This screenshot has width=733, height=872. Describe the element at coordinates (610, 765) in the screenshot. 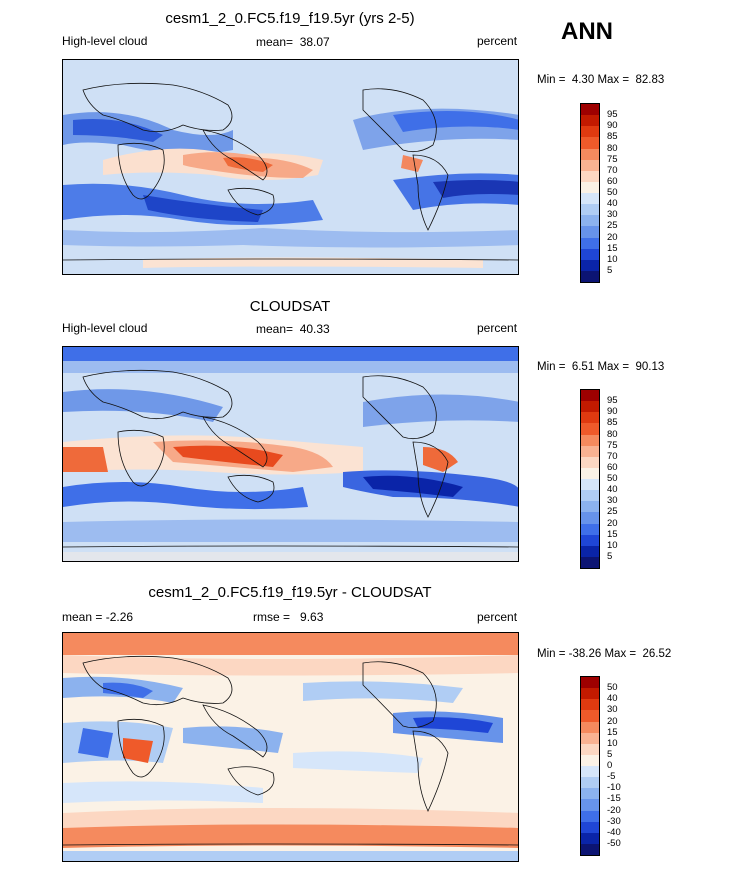

I see `colorbar-label: 0` at that location.